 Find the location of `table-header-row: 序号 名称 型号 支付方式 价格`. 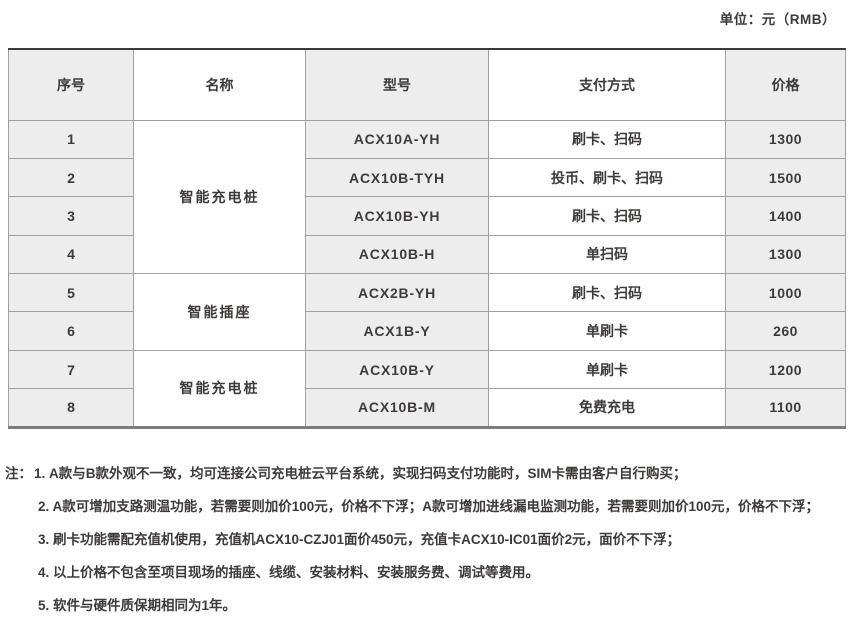

table-header-row: 序号 名称 型号 支付方式 价格 is located at coordinates (427, 84).